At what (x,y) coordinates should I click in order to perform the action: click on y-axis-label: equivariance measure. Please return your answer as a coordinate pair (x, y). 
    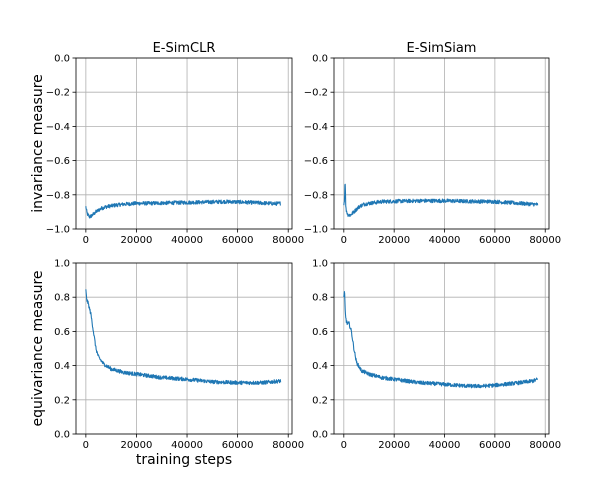
    Looking at the image, I should click on (38, 348).